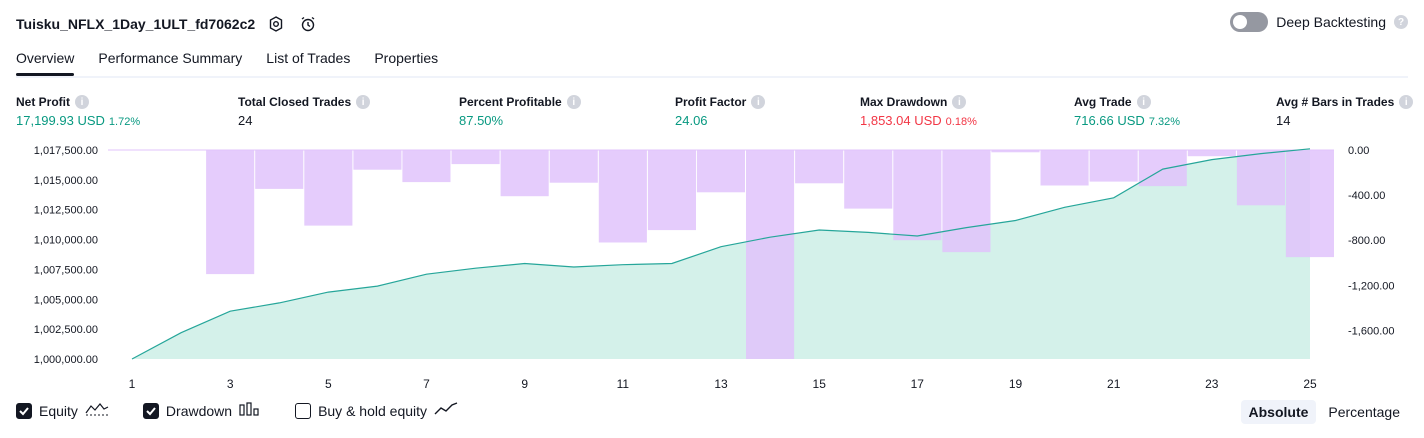 The height and width of the screenshot is (438, 1424). I want to click on deep-backtesting-label: Deep Backtesting, so click(1331, 22).